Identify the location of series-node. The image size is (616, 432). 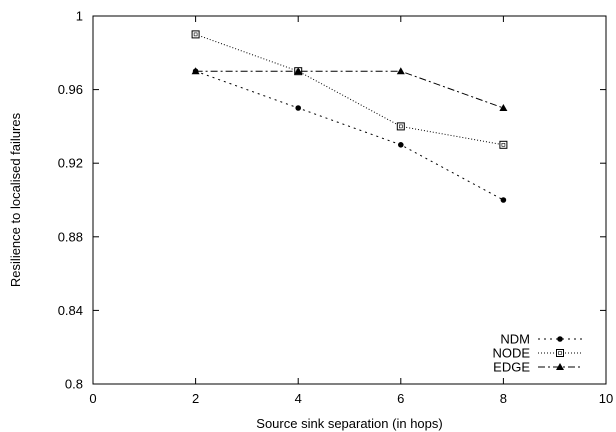
(349, 89).